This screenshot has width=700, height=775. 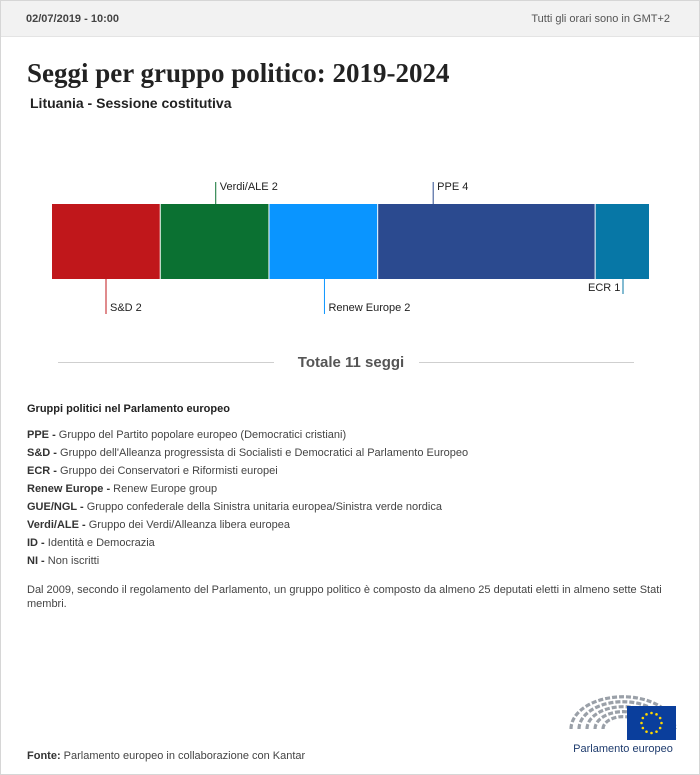 I want to click on legend-item: NI - Non iscritti, so click(x=247, y=564).